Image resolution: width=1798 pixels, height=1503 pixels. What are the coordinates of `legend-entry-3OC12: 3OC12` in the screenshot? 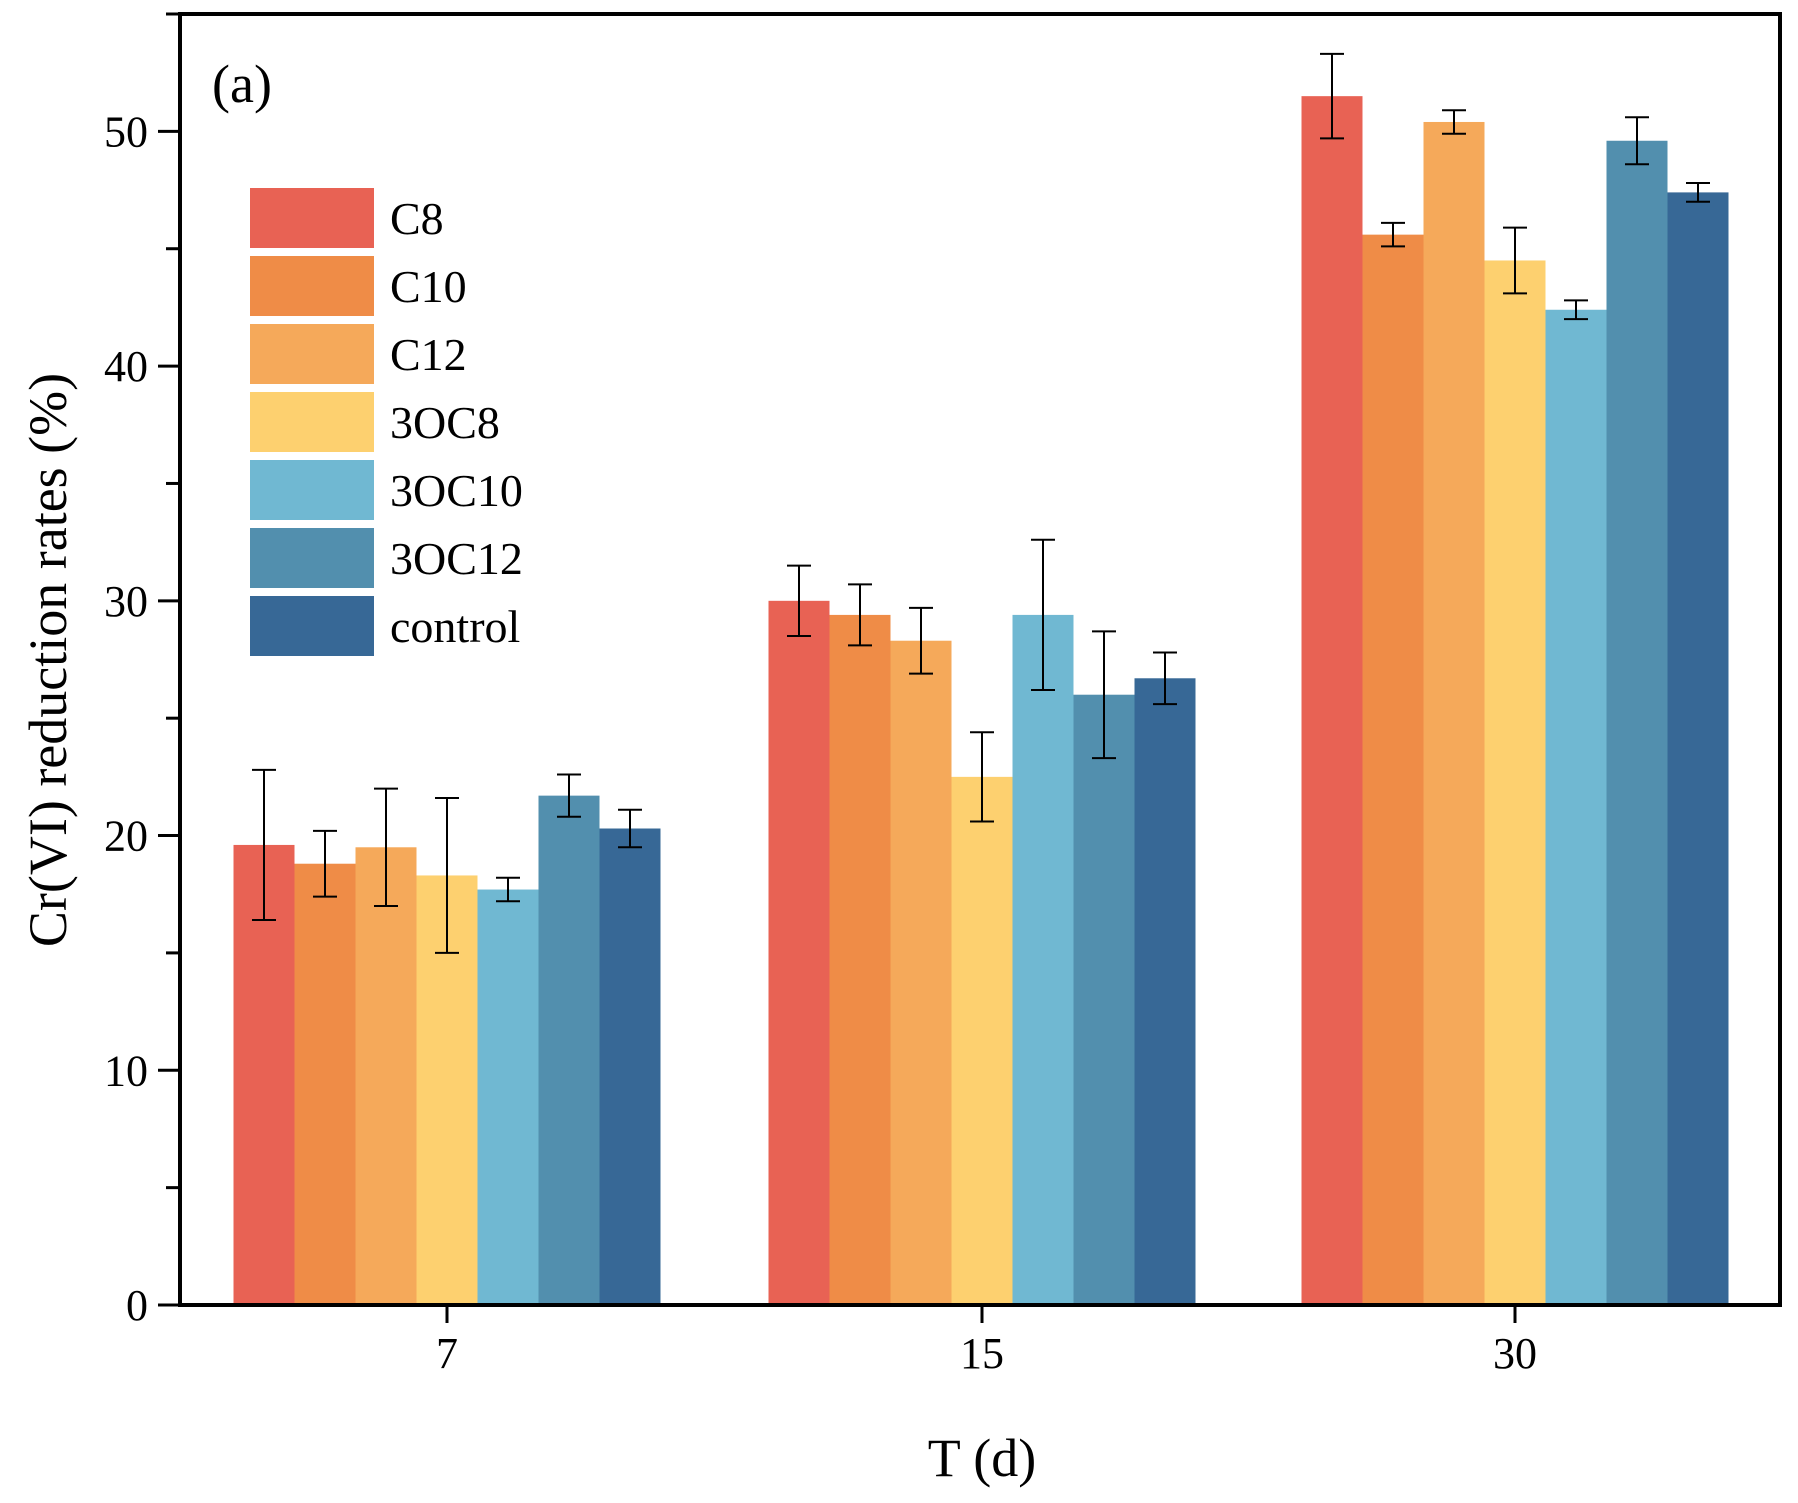 It's located at (386, 558).